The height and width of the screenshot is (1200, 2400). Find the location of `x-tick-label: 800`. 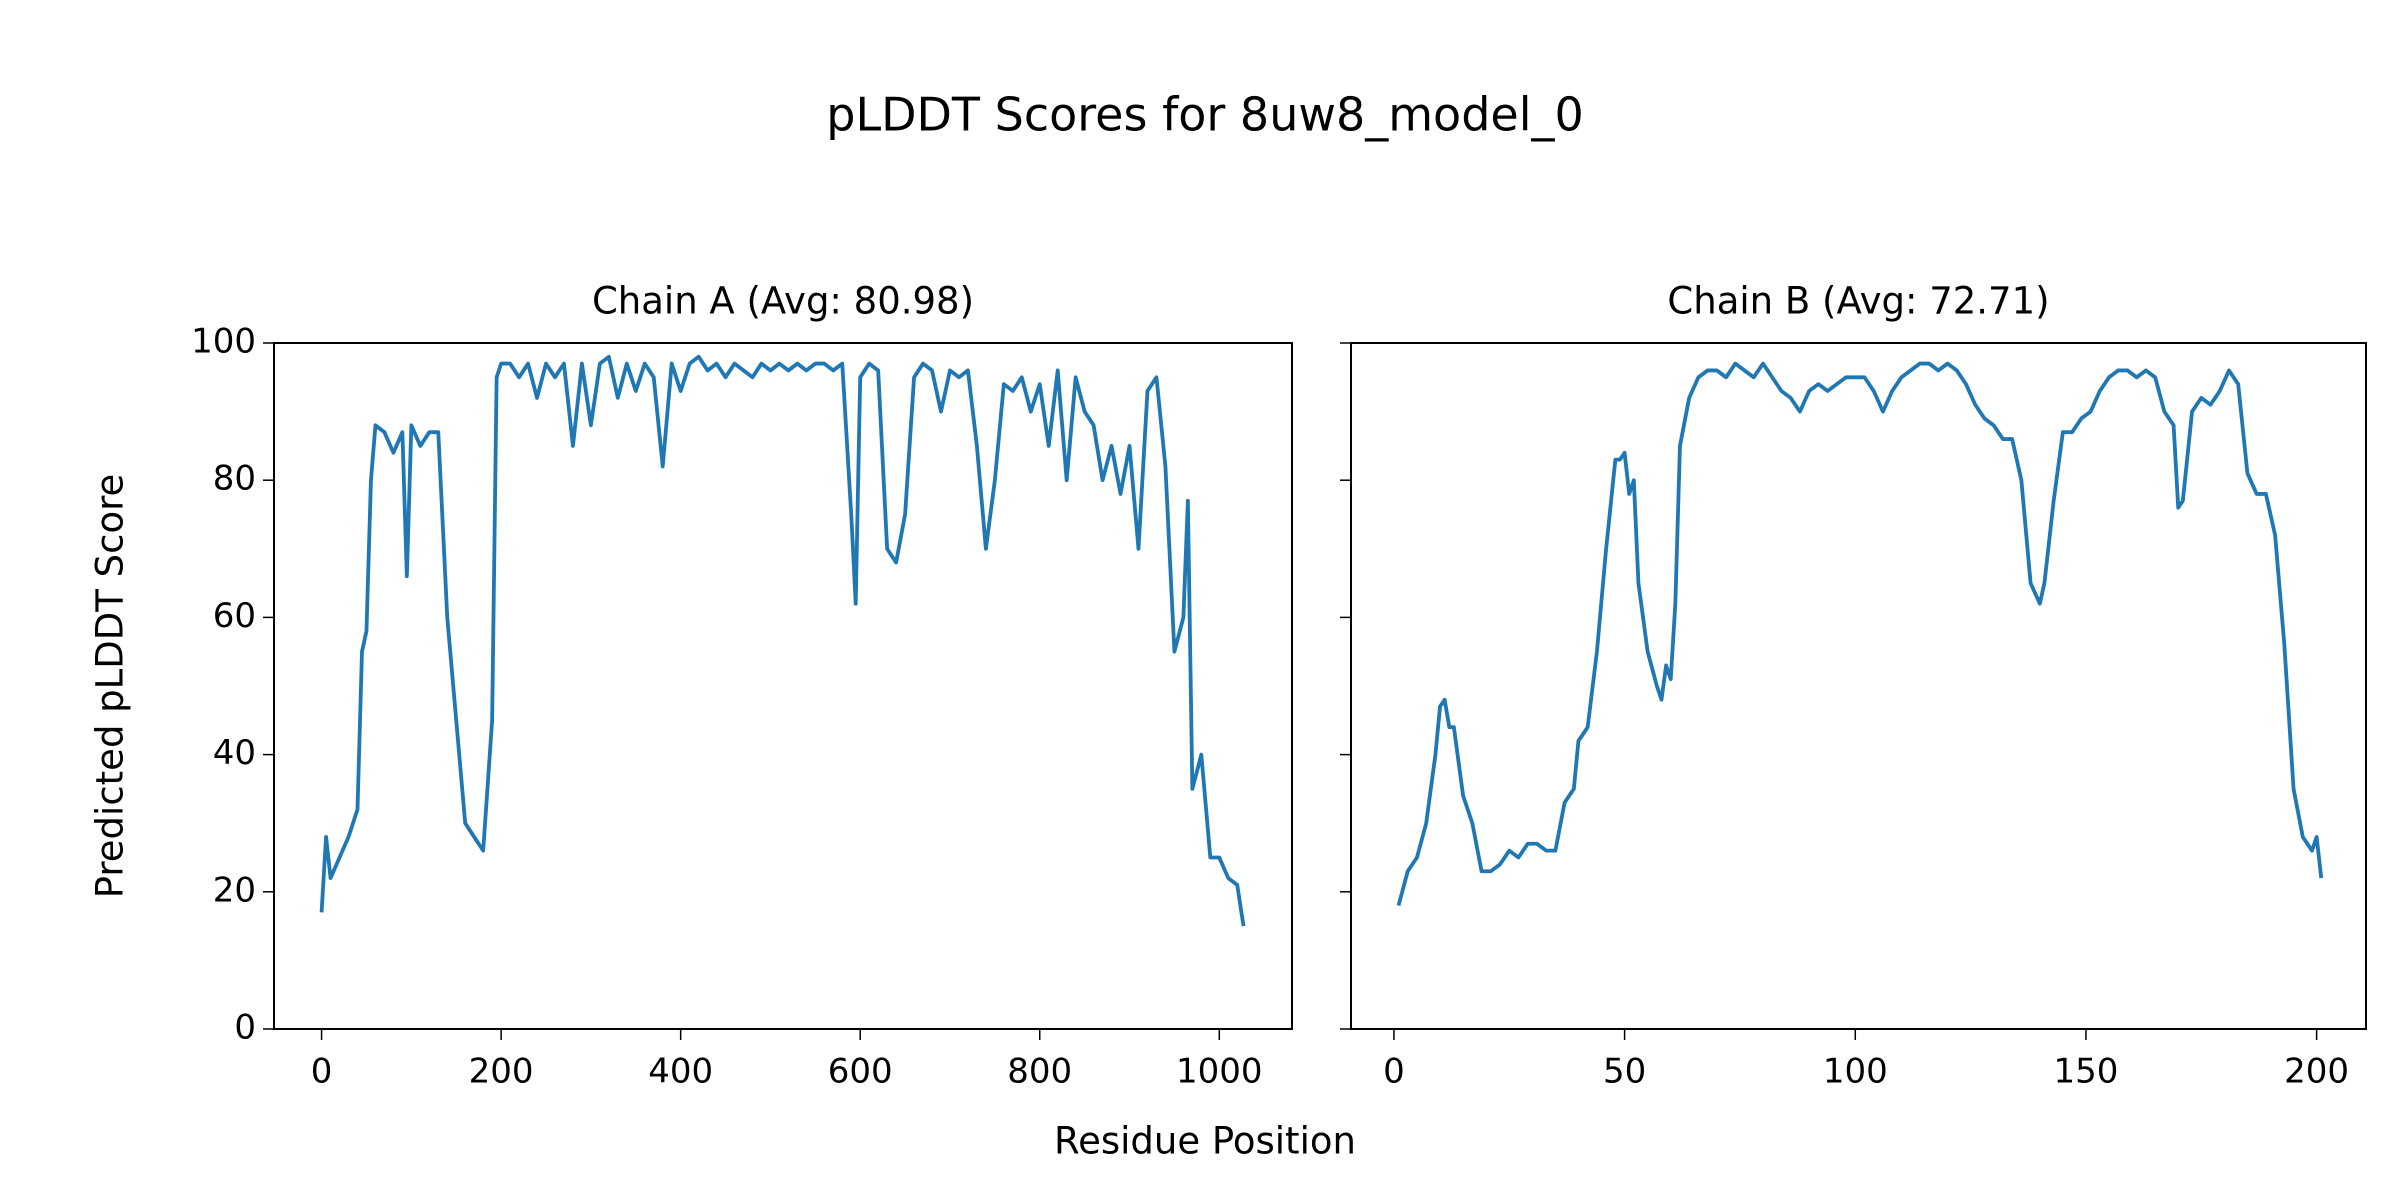

x-tick-label: 800 is located at coordinates (1039, 1072).